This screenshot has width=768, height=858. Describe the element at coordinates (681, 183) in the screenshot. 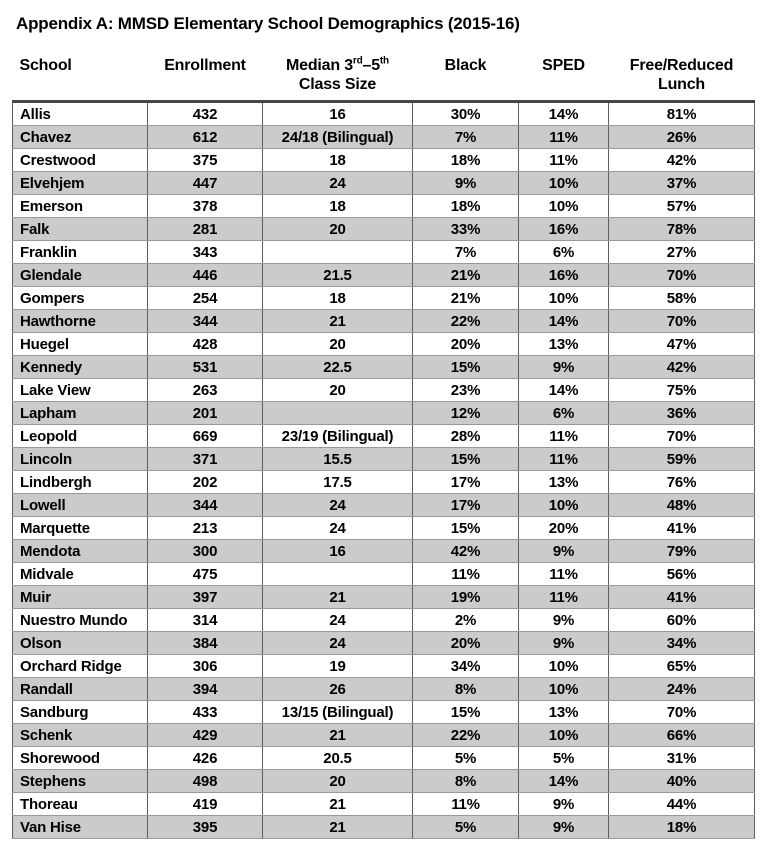

I see `cell-free-reduced-lunch-percent: 37%` at that location.